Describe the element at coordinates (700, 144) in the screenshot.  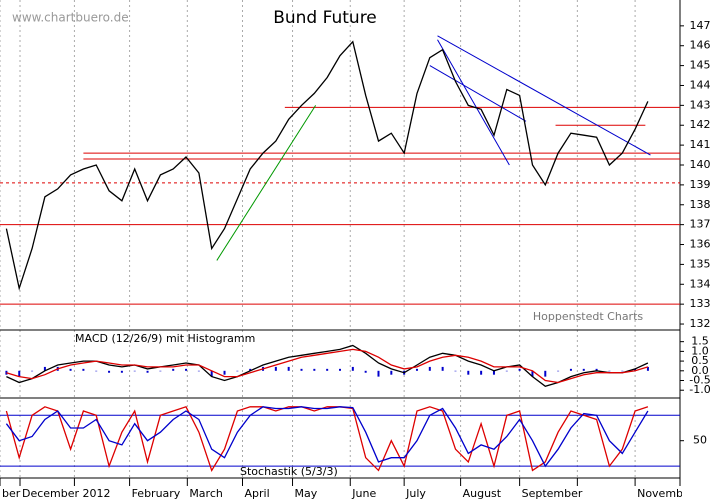
I see `y-tick-label: 141` at that location.